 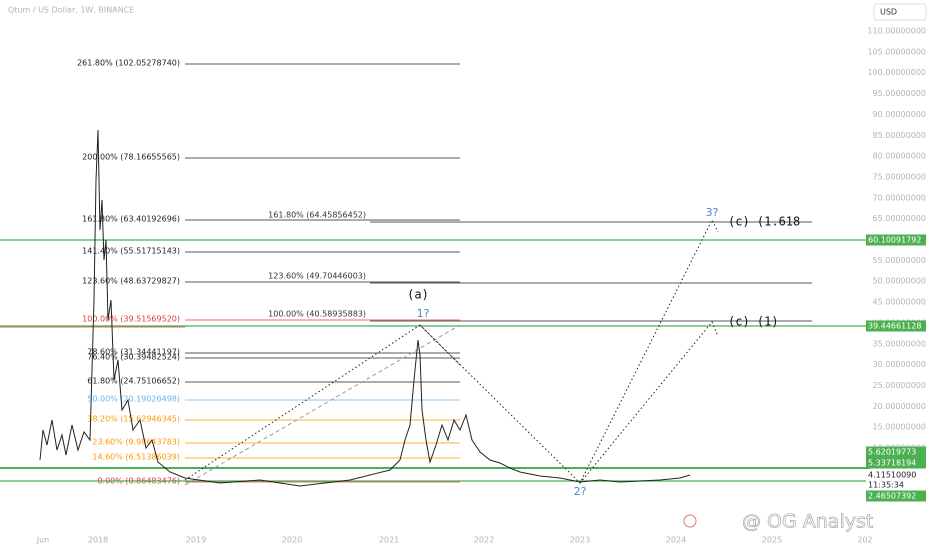 What do you see at coordinates (864, 540) in the screenshot?
I see `time-label: 202` at bounding box center [864, 540].